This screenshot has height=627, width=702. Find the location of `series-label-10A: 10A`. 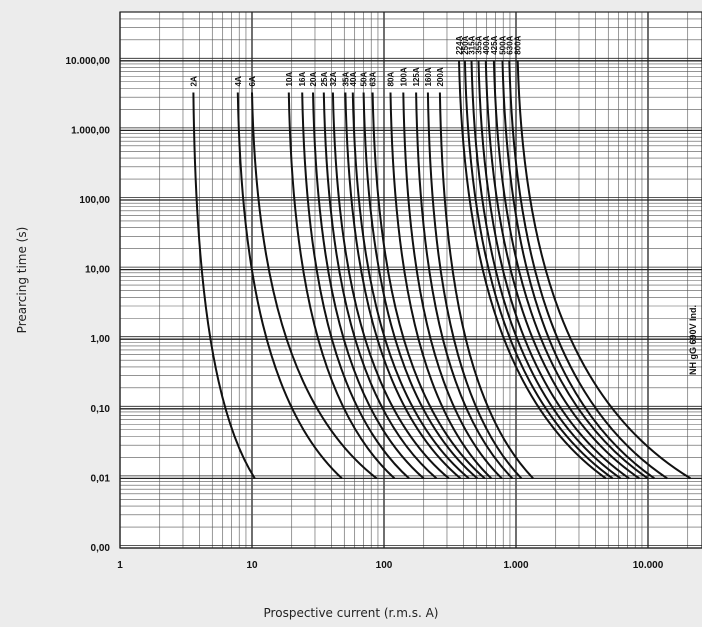

series-label-10A: 10A is located at coordinates (289, 79).